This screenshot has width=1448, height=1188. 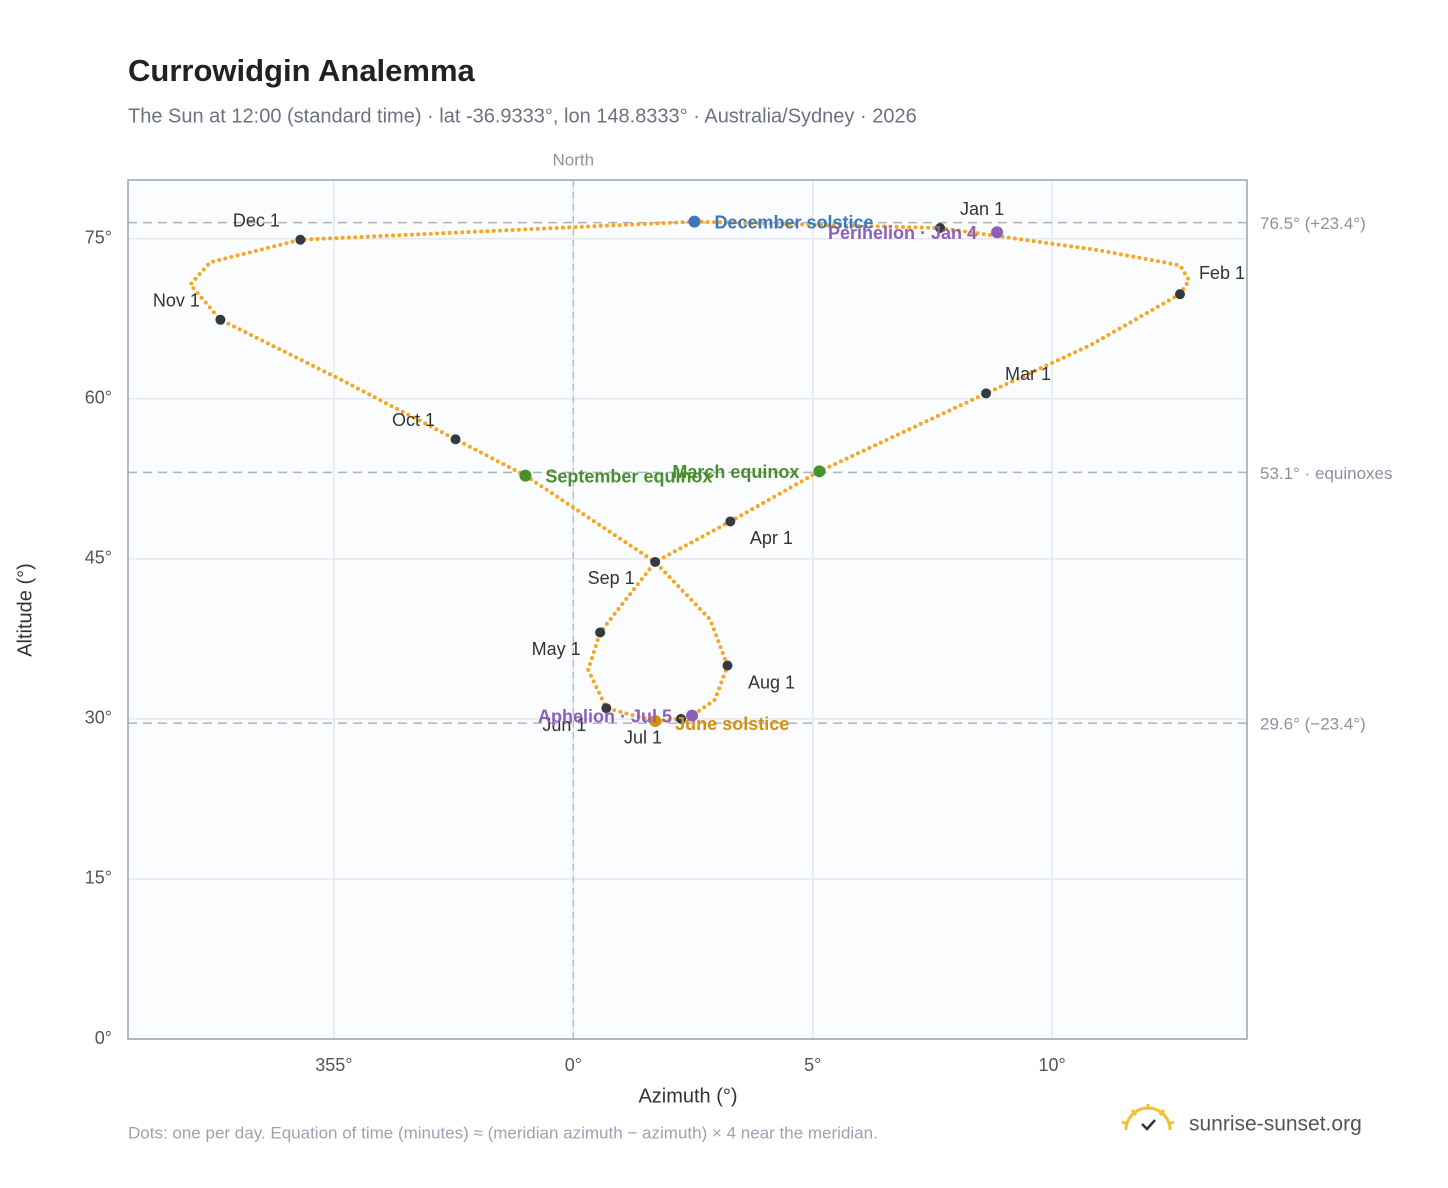 What do you see at coordinates (333, 1065) in the screenshot?
I see `x-tick-label: 355°` at bounding box center [333, 1065].